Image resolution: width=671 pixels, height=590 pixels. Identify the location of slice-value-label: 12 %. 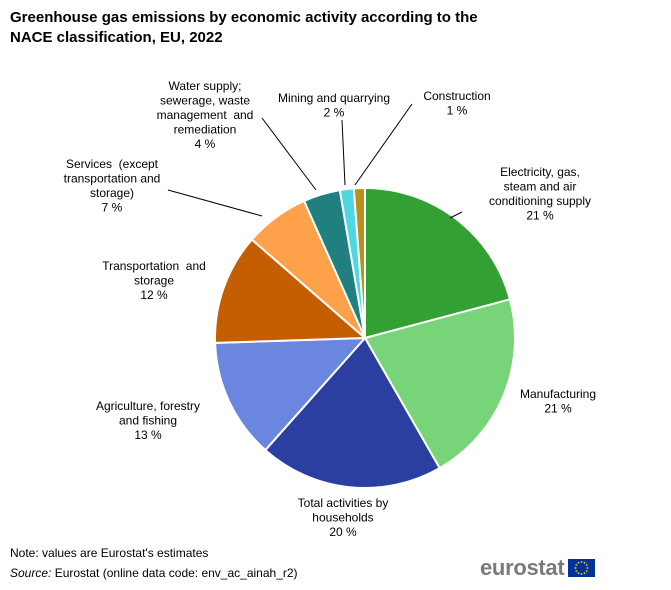
(154, 295).